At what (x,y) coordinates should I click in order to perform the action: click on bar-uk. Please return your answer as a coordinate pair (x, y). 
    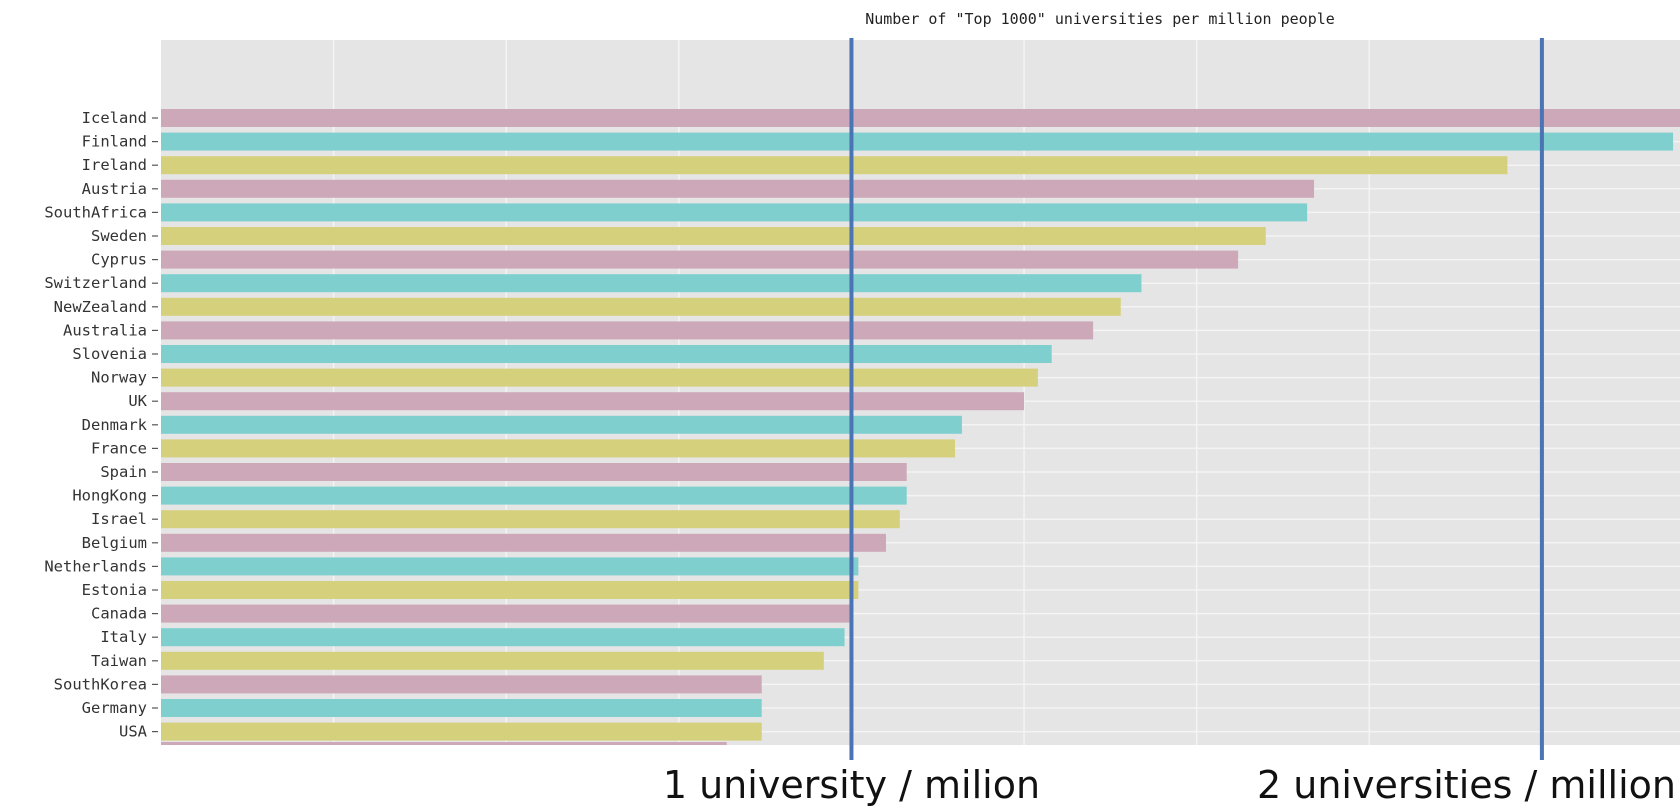
    Looking at the image, I should click on (593, 401).